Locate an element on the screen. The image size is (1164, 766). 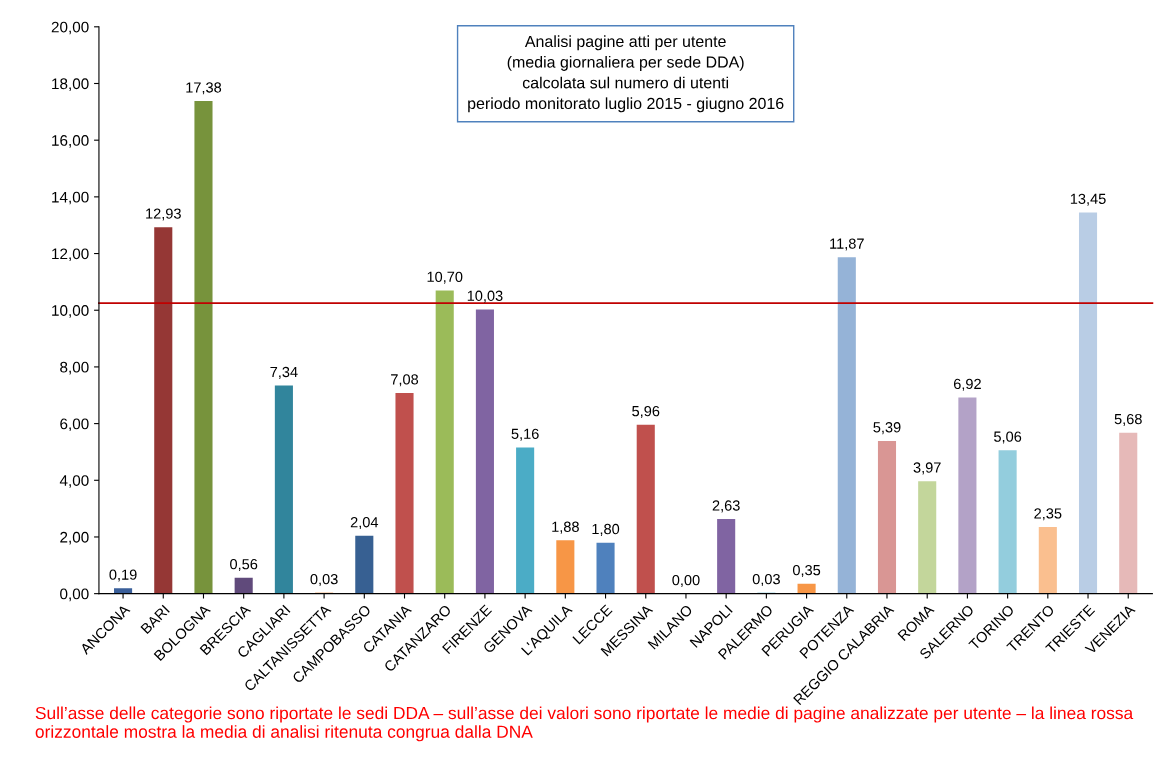
data-label: 5,96 is located at coordinates (646, 412).